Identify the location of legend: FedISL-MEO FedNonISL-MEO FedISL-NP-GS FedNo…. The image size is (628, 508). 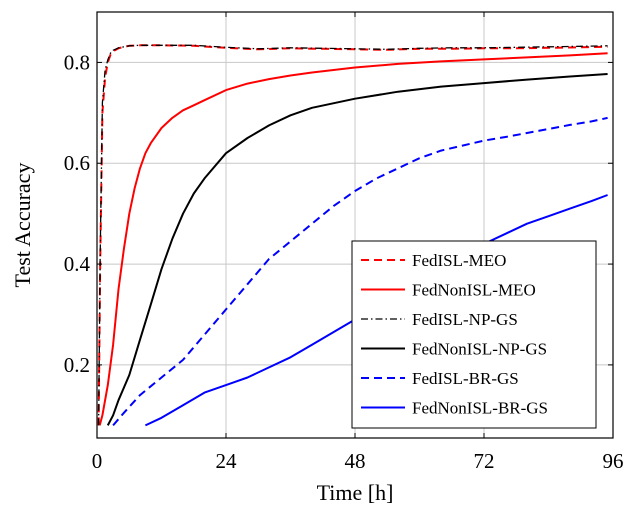
(474, 334).